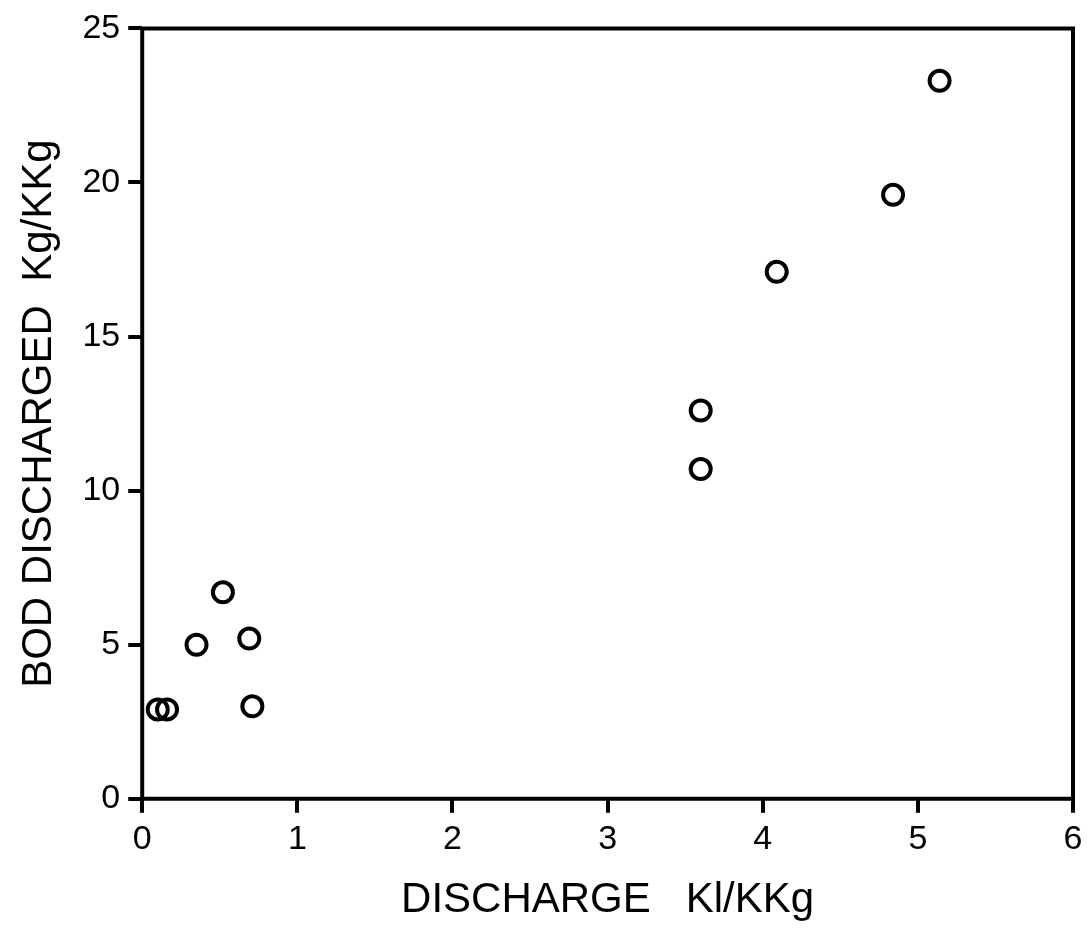 The width and height of the screenshot is (1091, 940). I want to click on y-tick-label: 5, so click(111, 642).